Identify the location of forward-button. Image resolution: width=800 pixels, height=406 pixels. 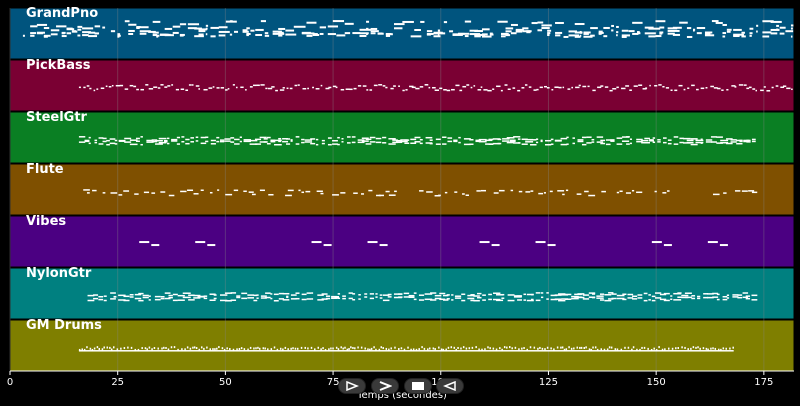
(385, 386).